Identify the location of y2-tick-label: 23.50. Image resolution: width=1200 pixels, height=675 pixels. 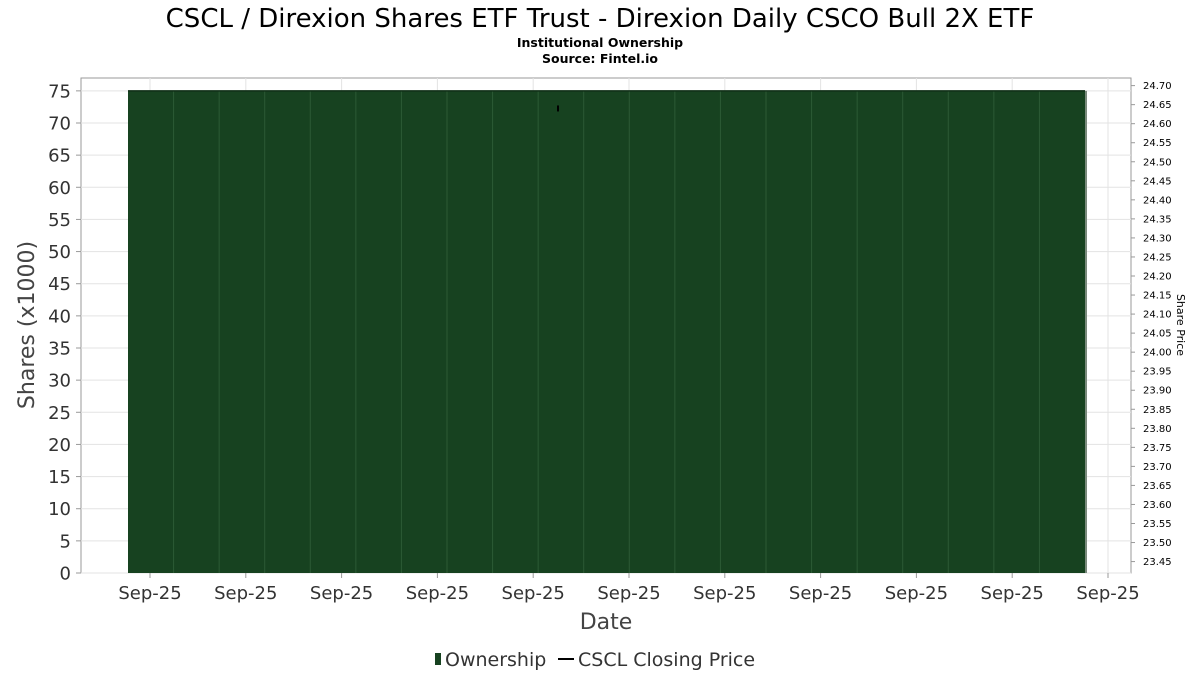
(1157, 543).